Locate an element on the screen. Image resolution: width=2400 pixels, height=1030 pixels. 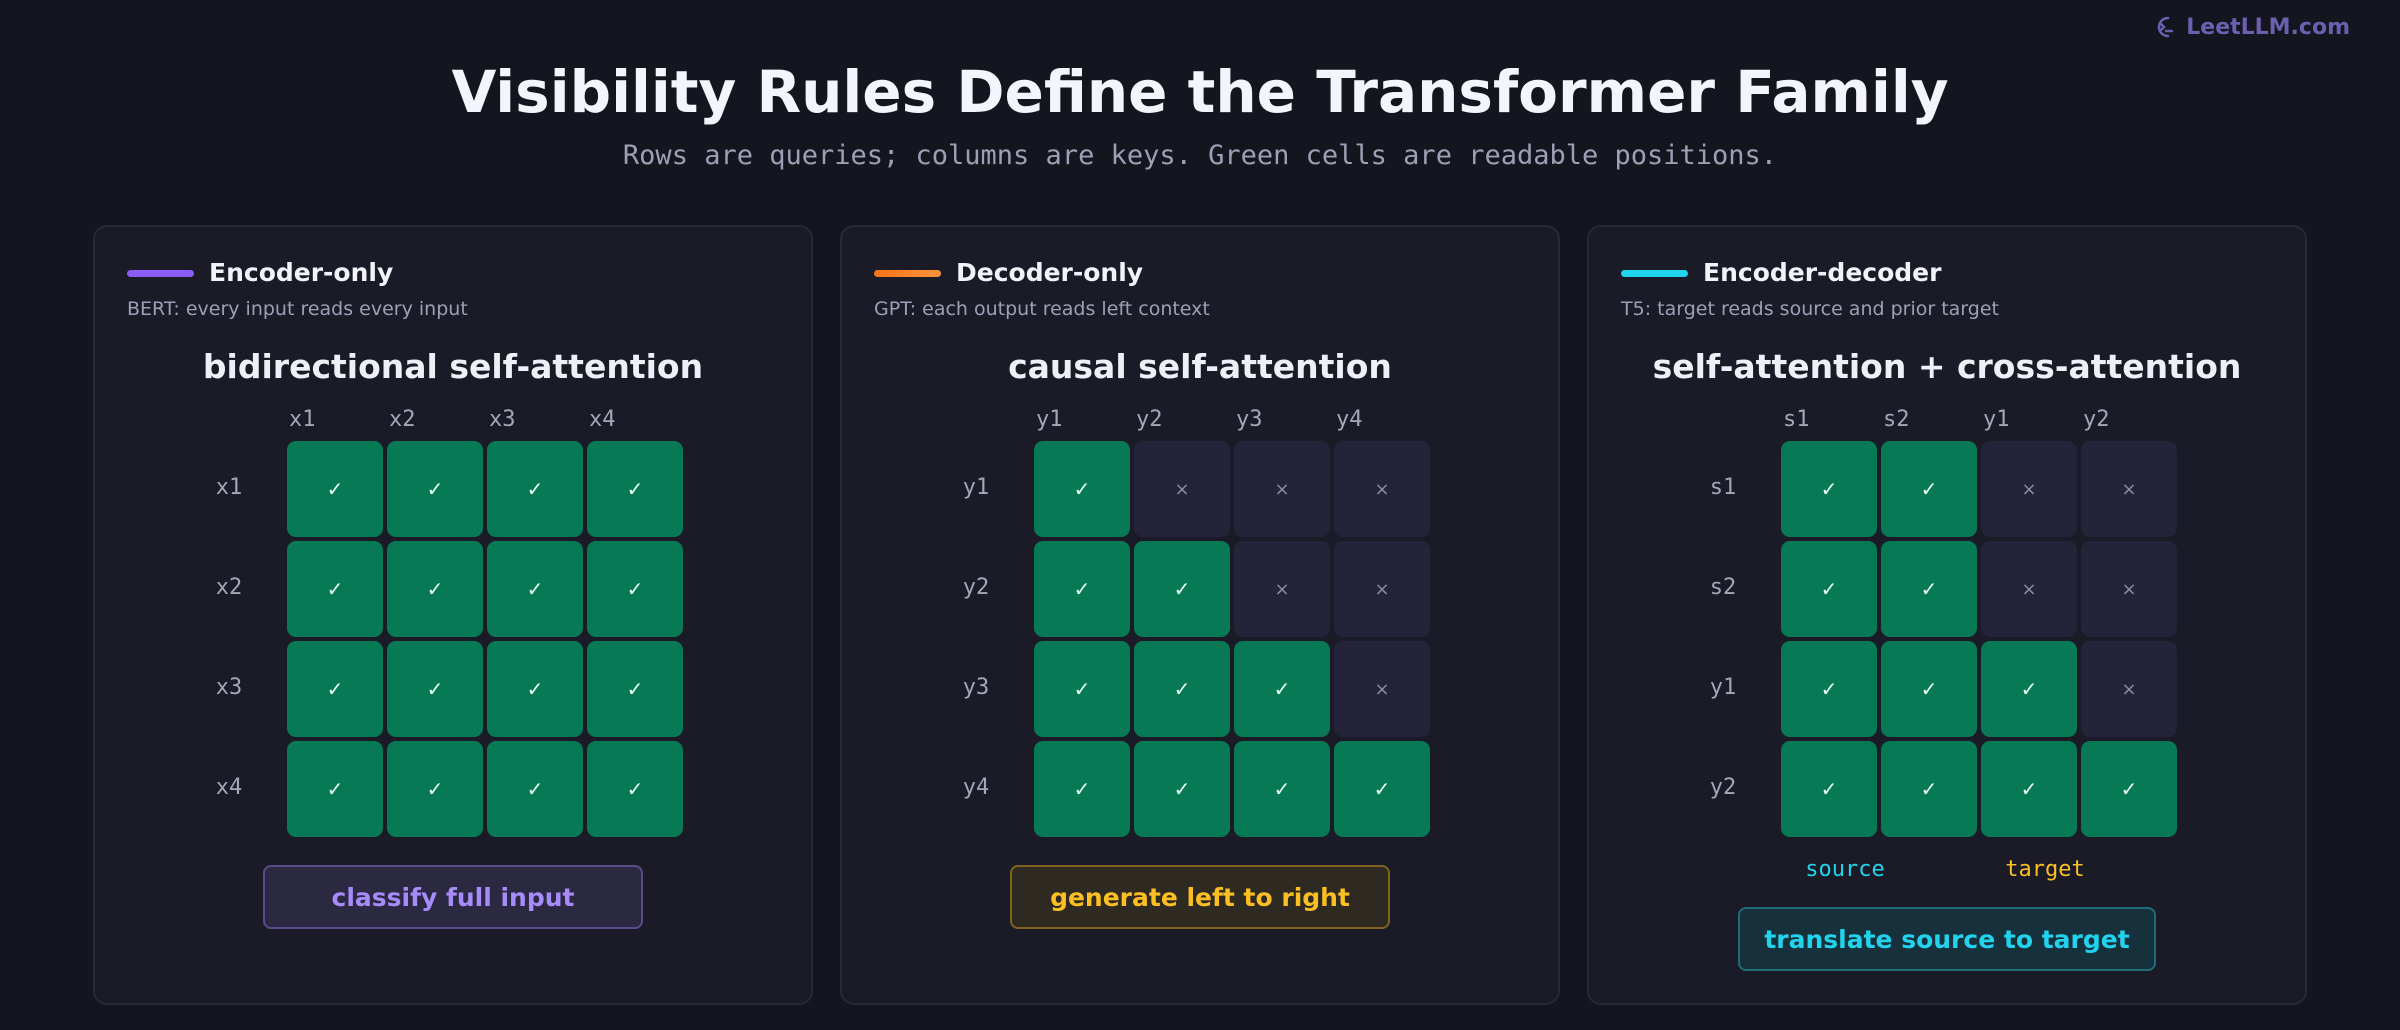
panel-subtitle: GPT: each output reads left context is located at coordinates (1042, 309).